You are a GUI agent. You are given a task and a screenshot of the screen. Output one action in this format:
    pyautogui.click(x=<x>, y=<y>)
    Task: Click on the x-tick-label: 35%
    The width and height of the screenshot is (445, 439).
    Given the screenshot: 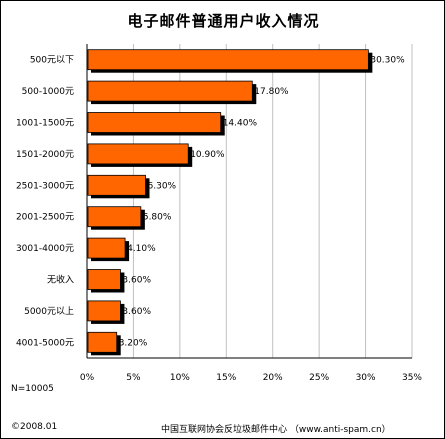 What is the action you would take?
    pyautogui.click(x=412, y=378)
    